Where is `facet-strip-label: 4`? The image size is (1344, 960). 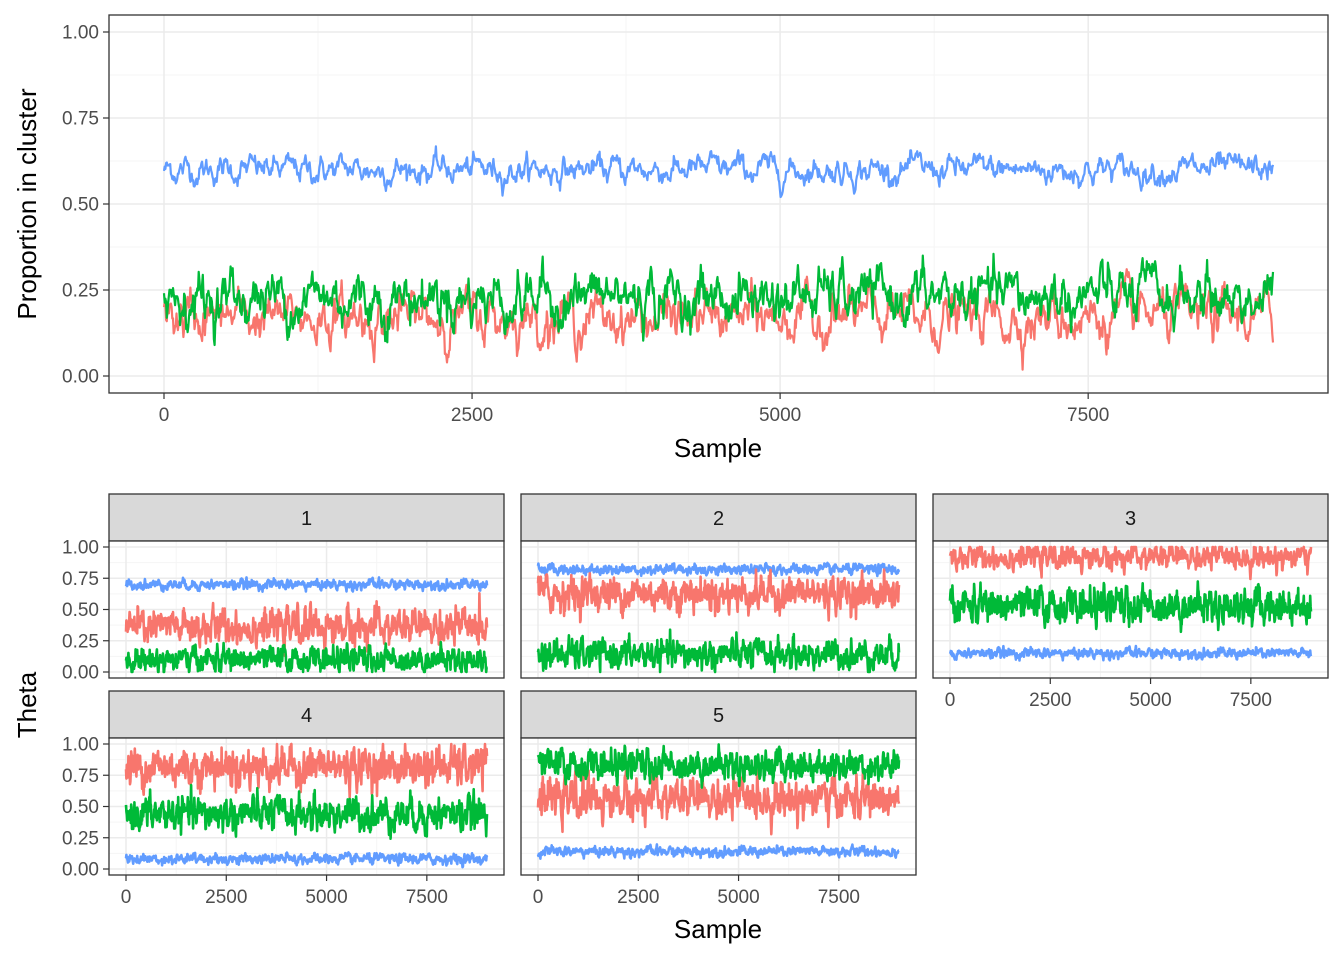 facet-strip-label: 4 is located at coordinates (306, 716).